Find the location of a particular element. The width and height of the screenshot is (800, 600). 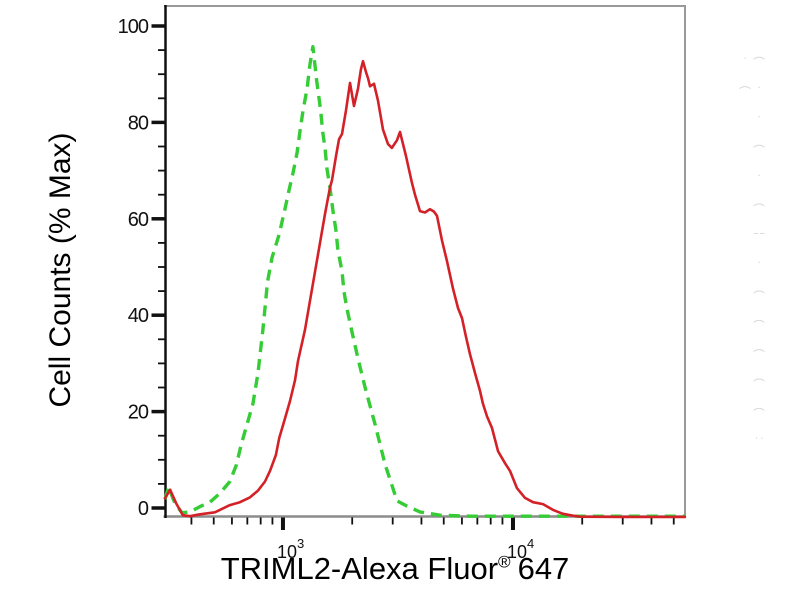

y-tick-label: 0 is located at coordinates (143, 509).